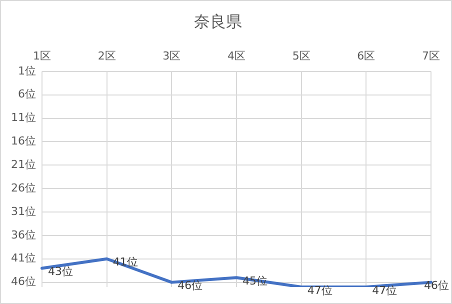 This screenshot has height=304, width=452. What do you see at coordinates (237, 56) in the screenshot?
I see `x-tick-label: 4区` at bounding box center [237, 56].